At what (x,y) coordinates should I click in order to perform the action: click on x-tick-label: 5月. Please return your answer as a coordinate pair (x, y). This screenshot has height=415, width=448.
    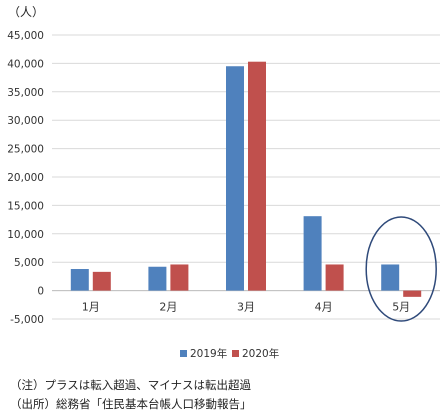
    Looking at the image, I should click on (401, 307).